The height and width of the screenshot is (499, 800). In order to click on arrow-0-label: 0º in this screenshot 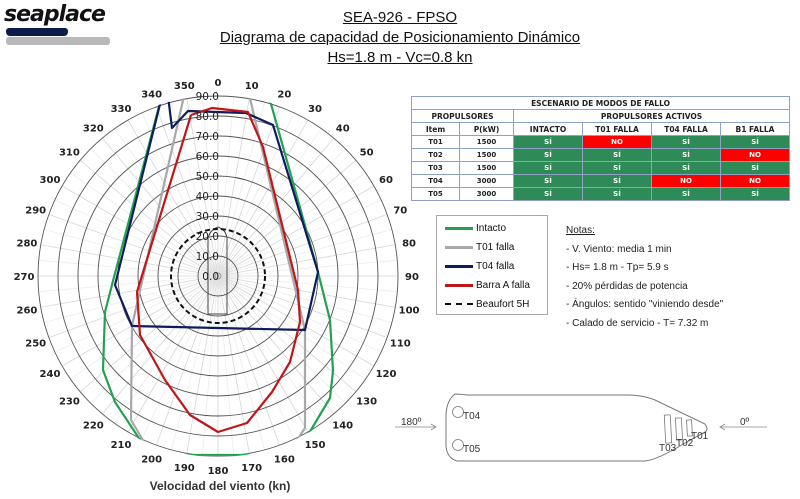, I will do `click(745, 422)`.